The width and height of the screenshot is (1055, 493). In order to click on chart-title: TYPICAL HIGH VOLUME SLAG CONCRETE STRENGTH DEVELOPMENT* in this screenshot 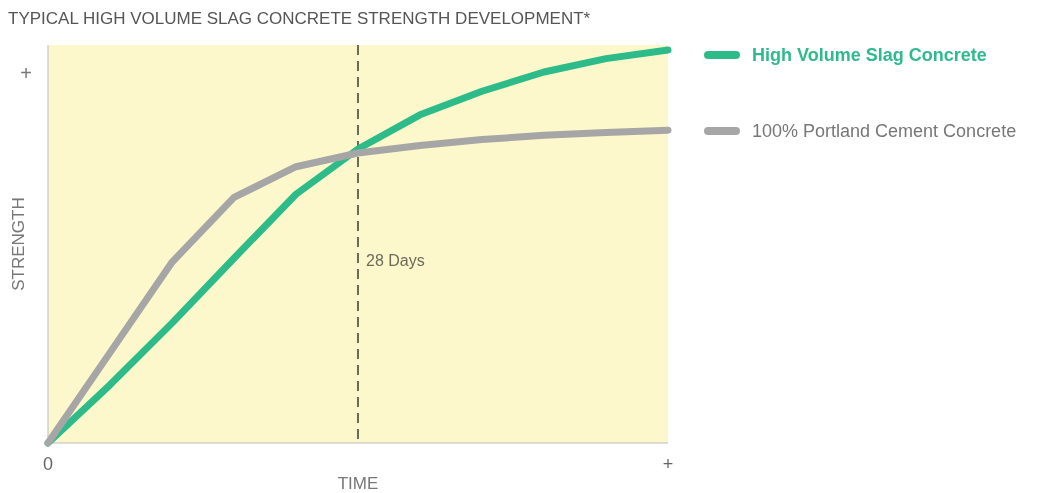, I will do `click(299, 18)`.